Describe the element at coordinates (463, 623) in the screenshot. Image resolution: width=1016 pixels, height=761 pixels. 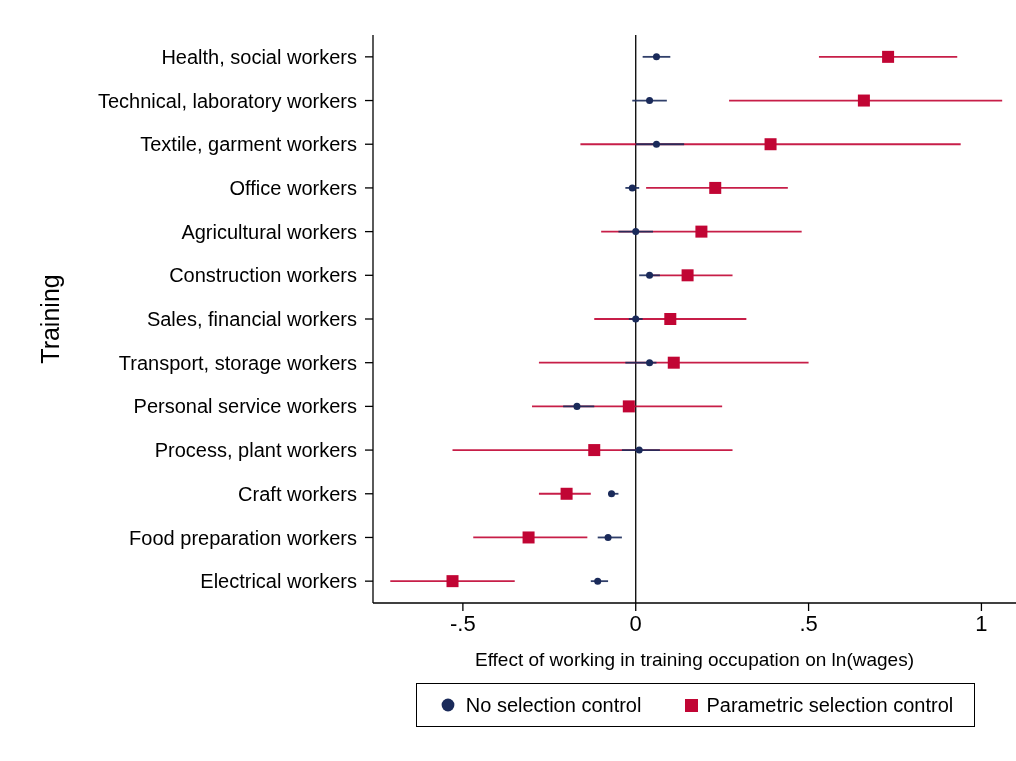
I see `x-tick-label: -.5` at that location.